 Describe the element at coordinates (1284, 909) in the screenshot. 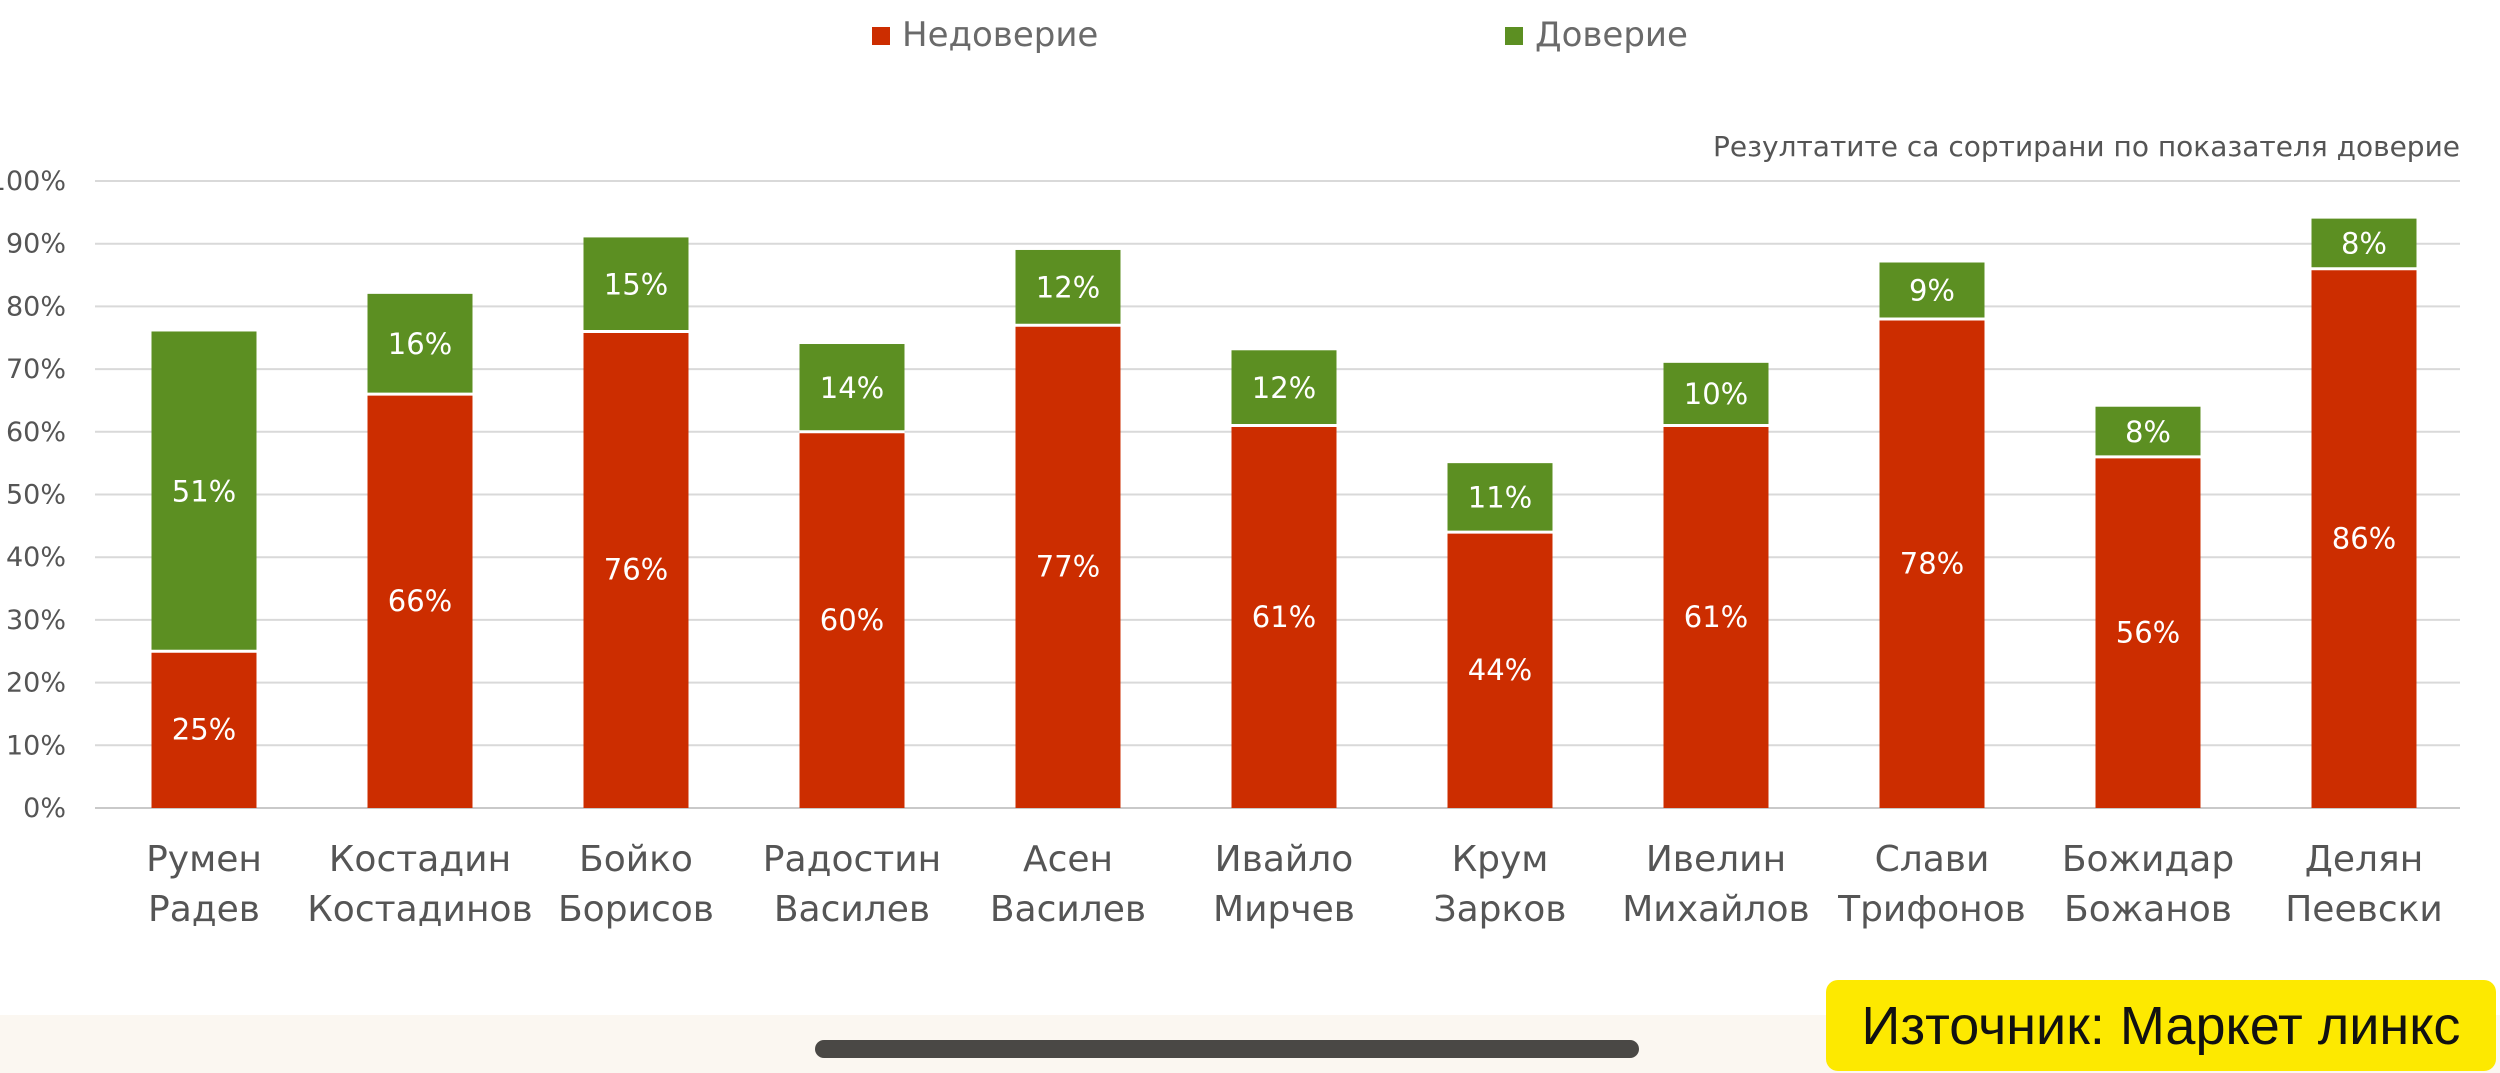

I see `x-tick-label: Мирчев` at that location.